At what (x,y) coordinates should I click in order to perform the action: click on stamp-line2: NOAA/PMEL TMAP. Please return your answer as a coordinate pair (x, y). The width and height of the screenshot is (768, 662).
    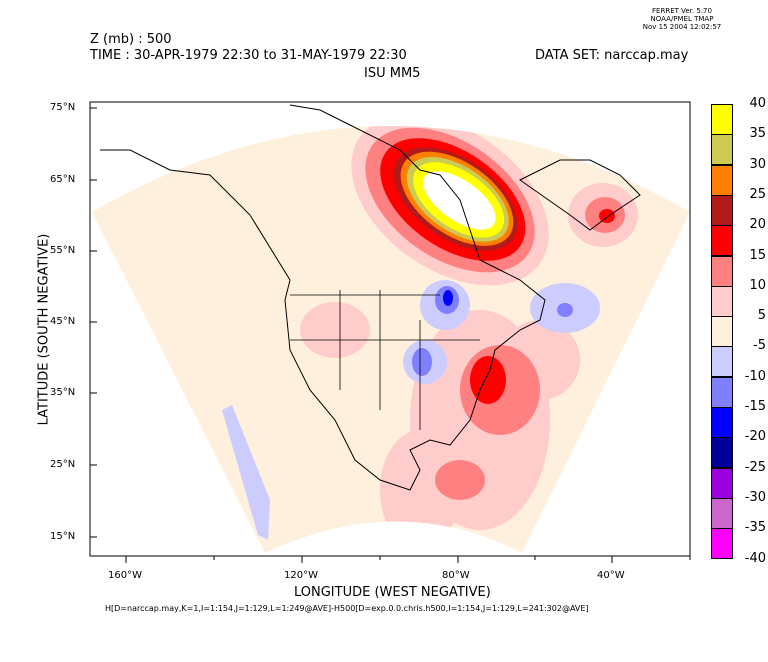
    Looking at the image, I should click on (682, 19).